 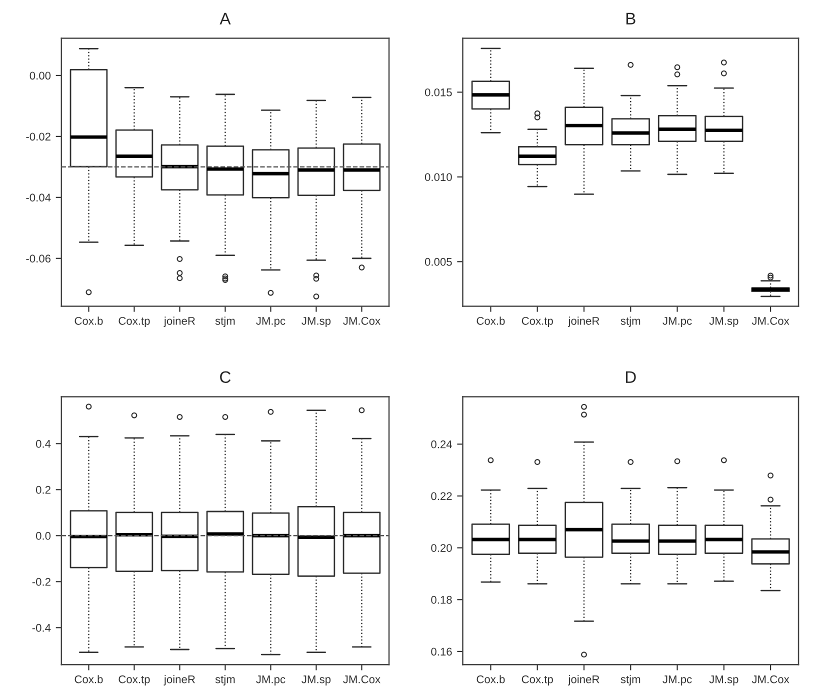 What do you see at coordinates (38, 198) in the screenshot?
I see `y-tick-label: -0.04` at bounding box center [38, 198].